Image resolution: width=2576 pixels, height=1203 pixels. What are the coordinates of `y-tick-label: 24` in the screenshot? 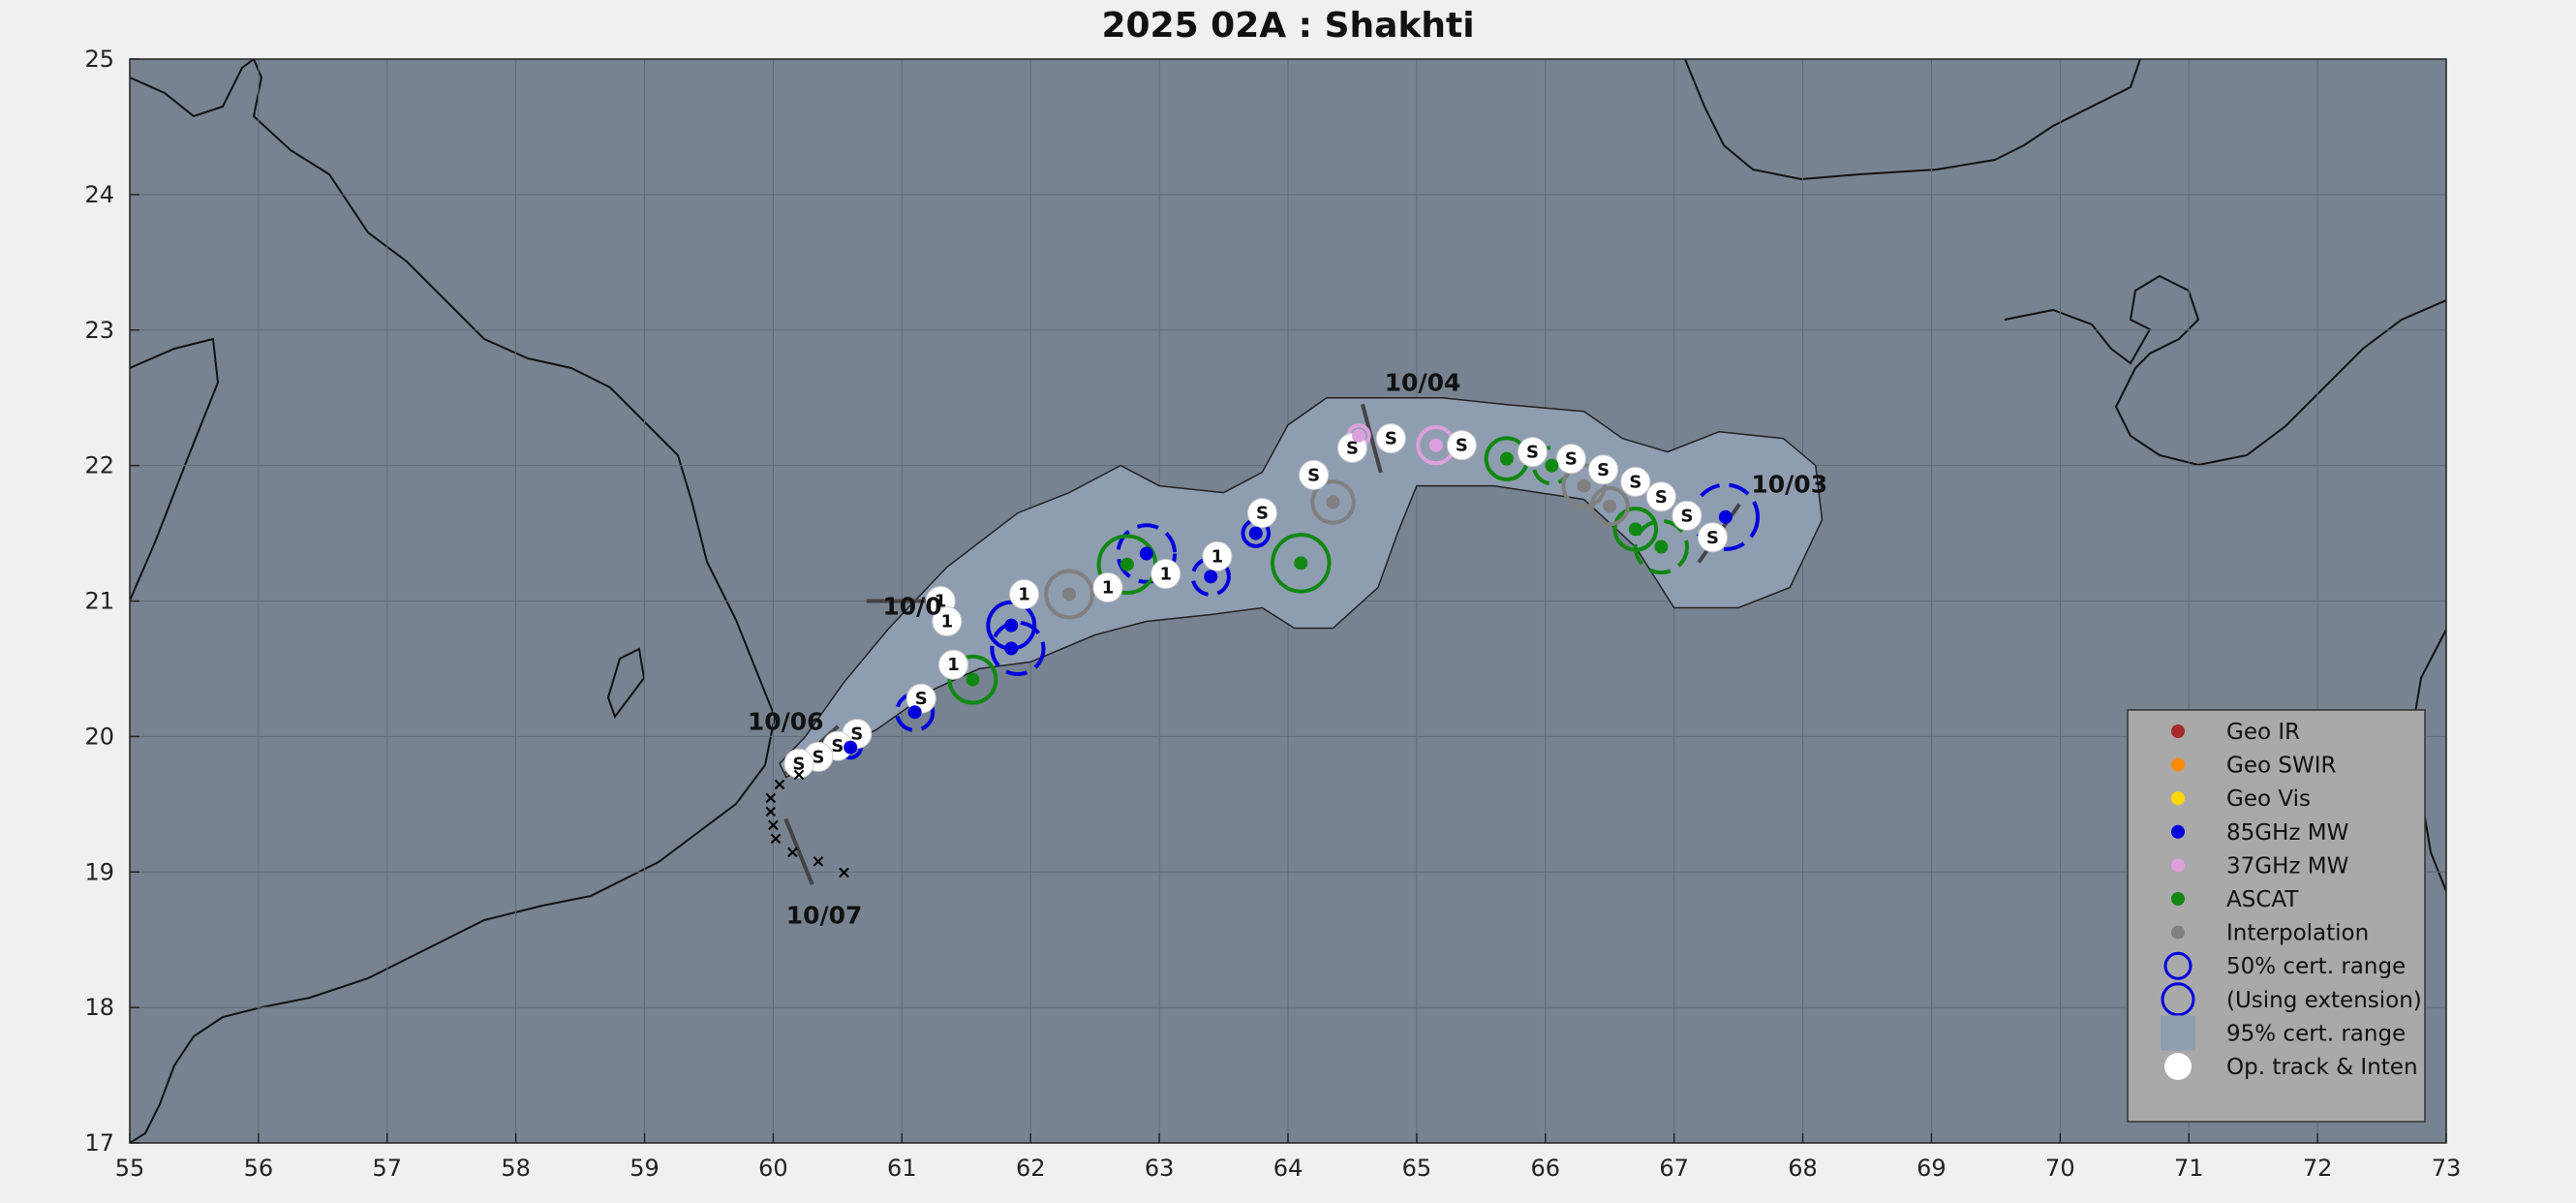 It's located at (99, 194).